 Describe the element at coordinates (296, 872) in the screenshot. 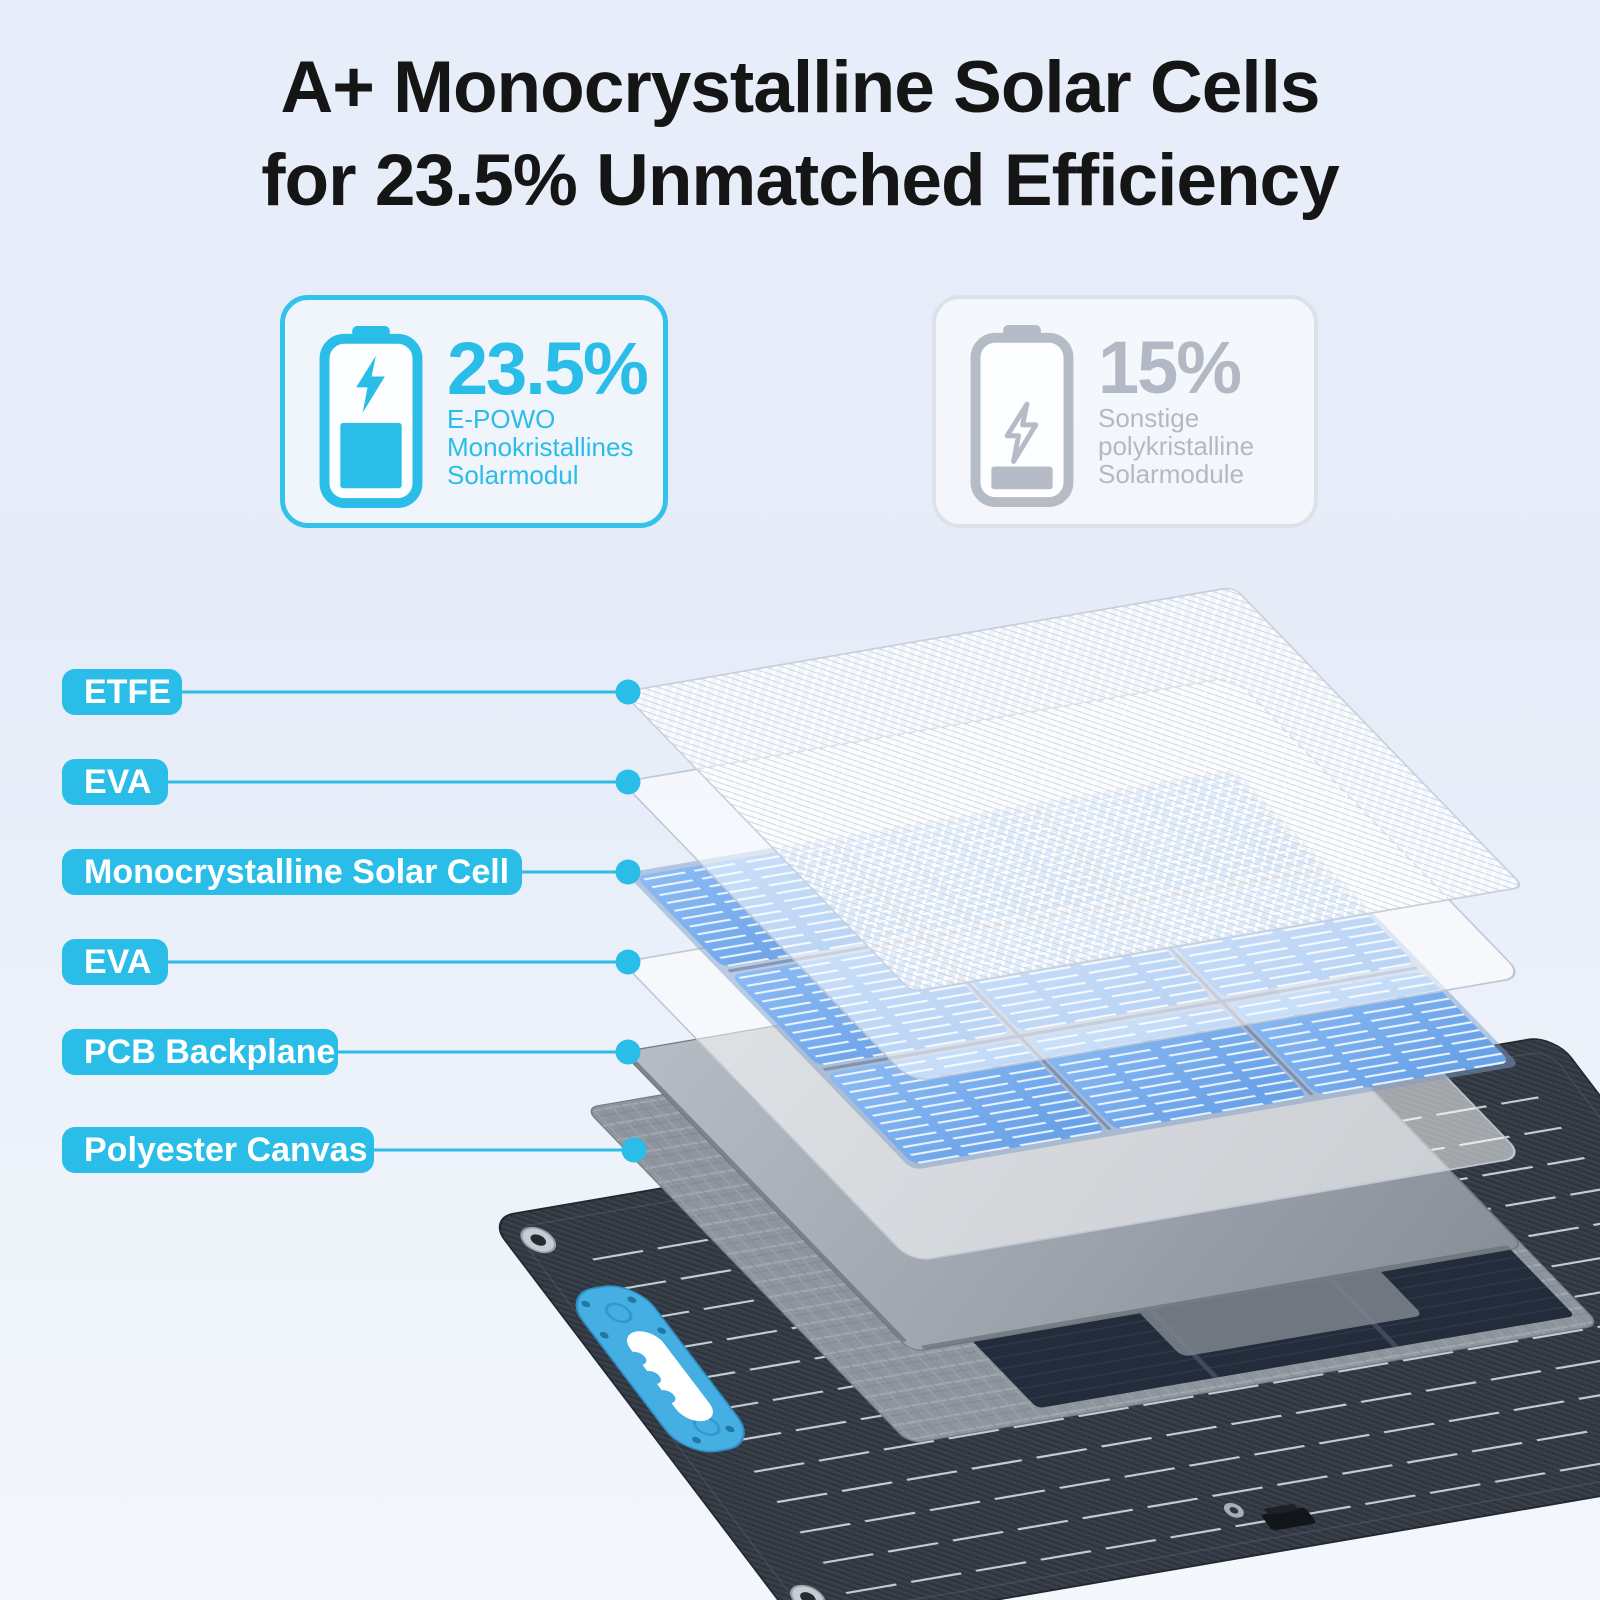

I see `label-solar-cell: Monocrystalline Solar Cell` at that location.